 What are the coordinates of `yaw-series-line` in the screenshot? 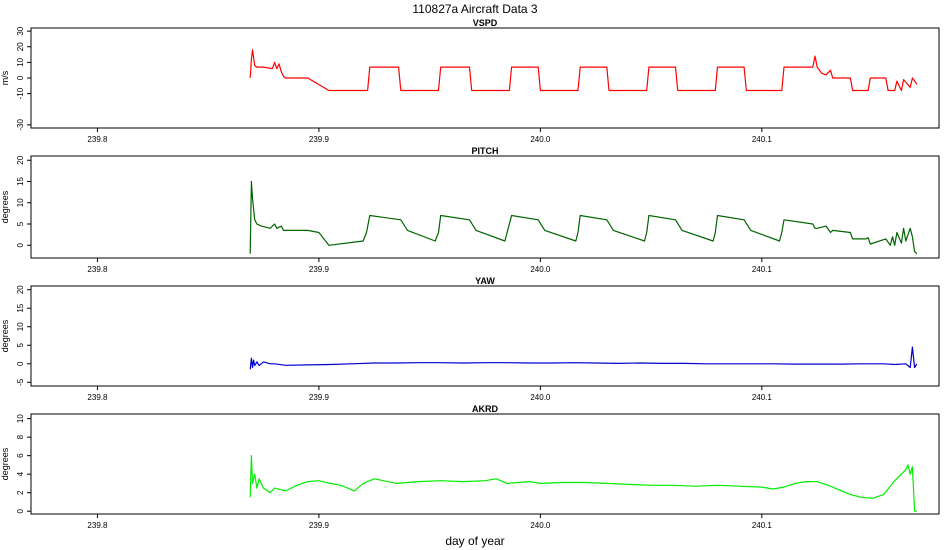 It's located at (583, 358).